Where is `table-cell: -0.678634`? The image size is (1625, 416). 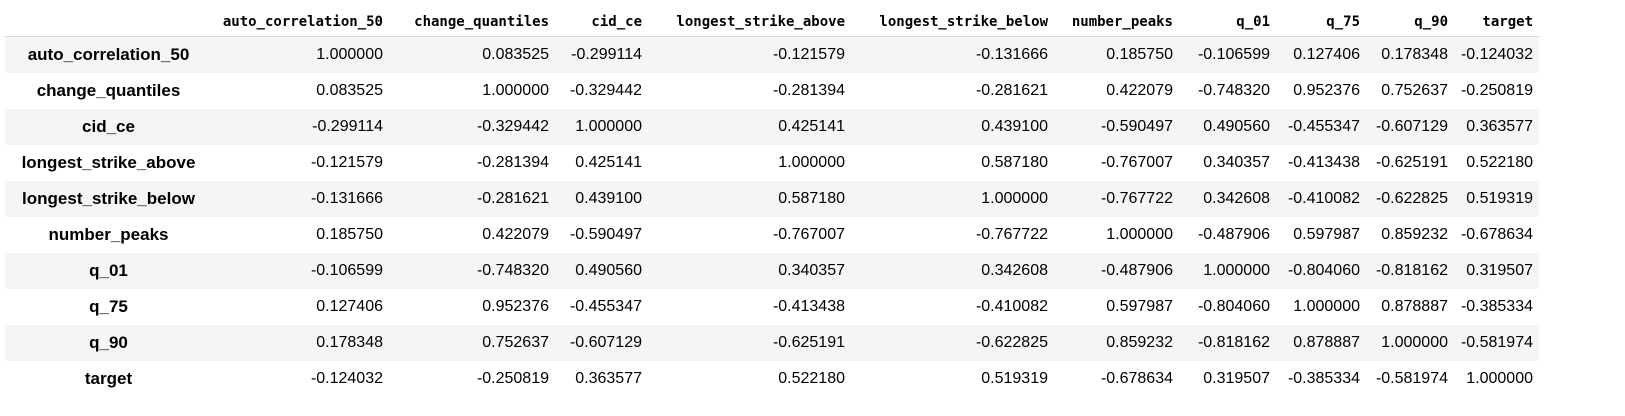 table-cell: -0.678634 is located at coordinates (1496, 234).